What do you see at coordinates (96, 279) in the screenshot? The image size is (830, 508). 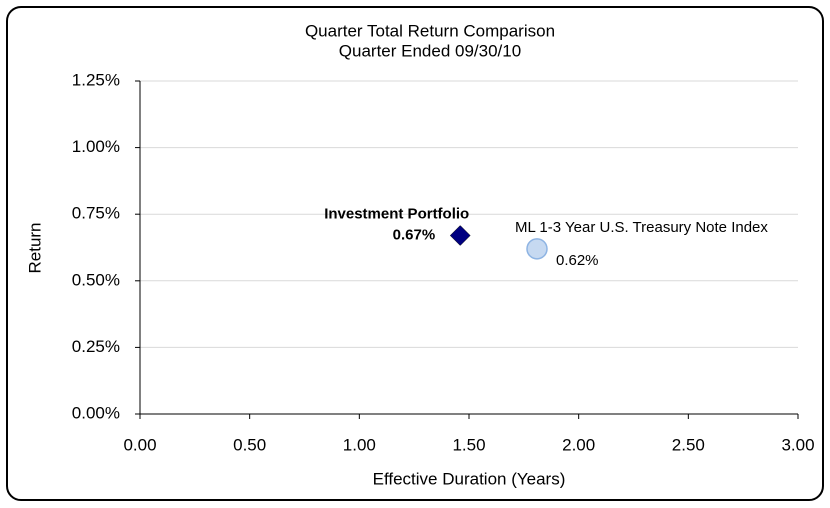 I see `y-tick-label: 0.50%` at bounding box center [96, 279].